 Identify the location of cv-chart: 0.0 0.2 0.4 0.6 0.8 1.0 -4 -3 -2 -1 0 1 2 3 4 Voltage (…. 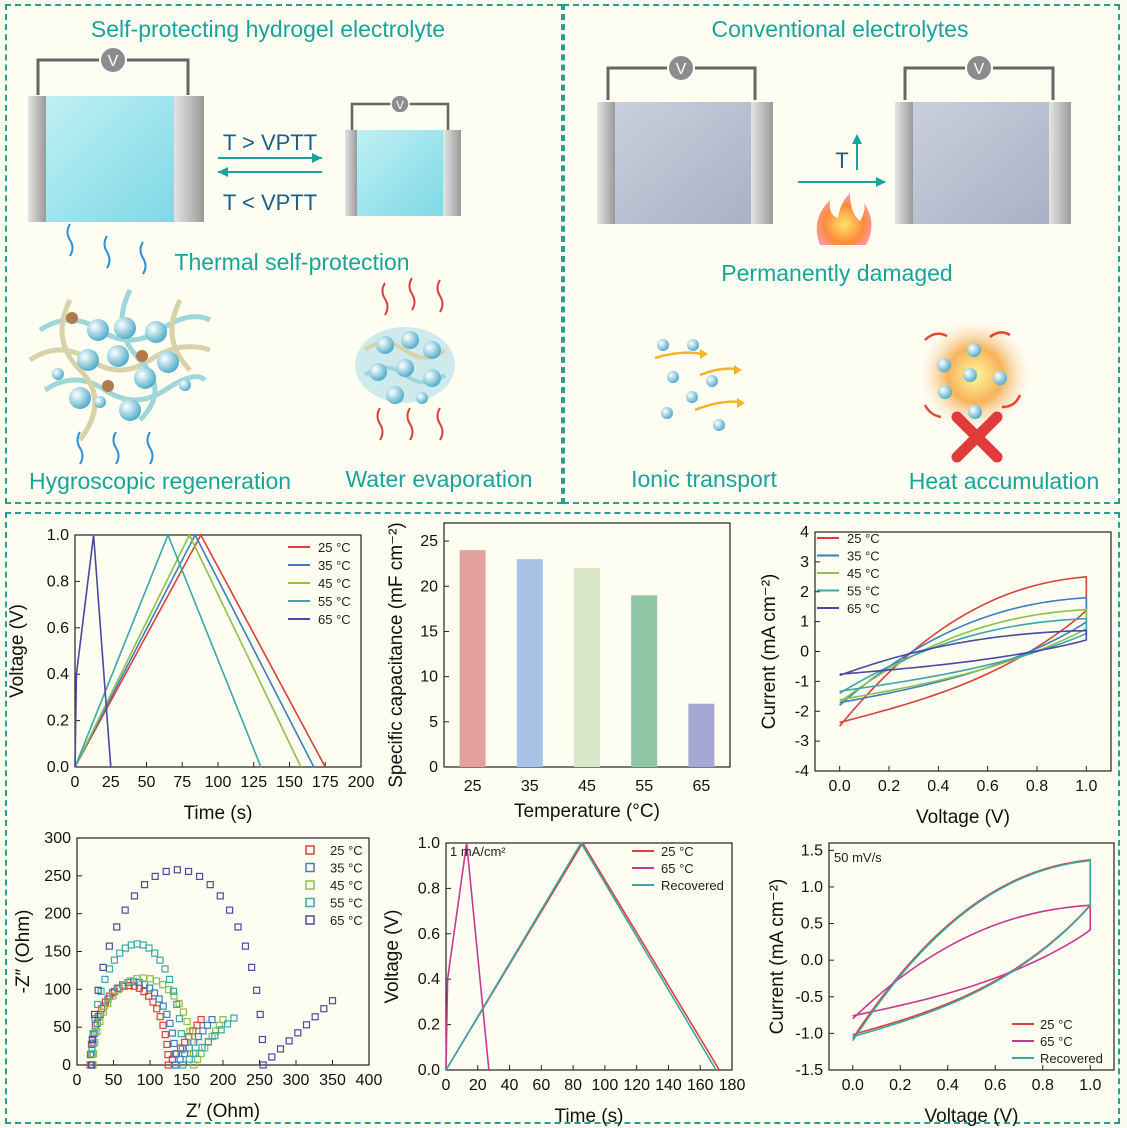
(935, 676).